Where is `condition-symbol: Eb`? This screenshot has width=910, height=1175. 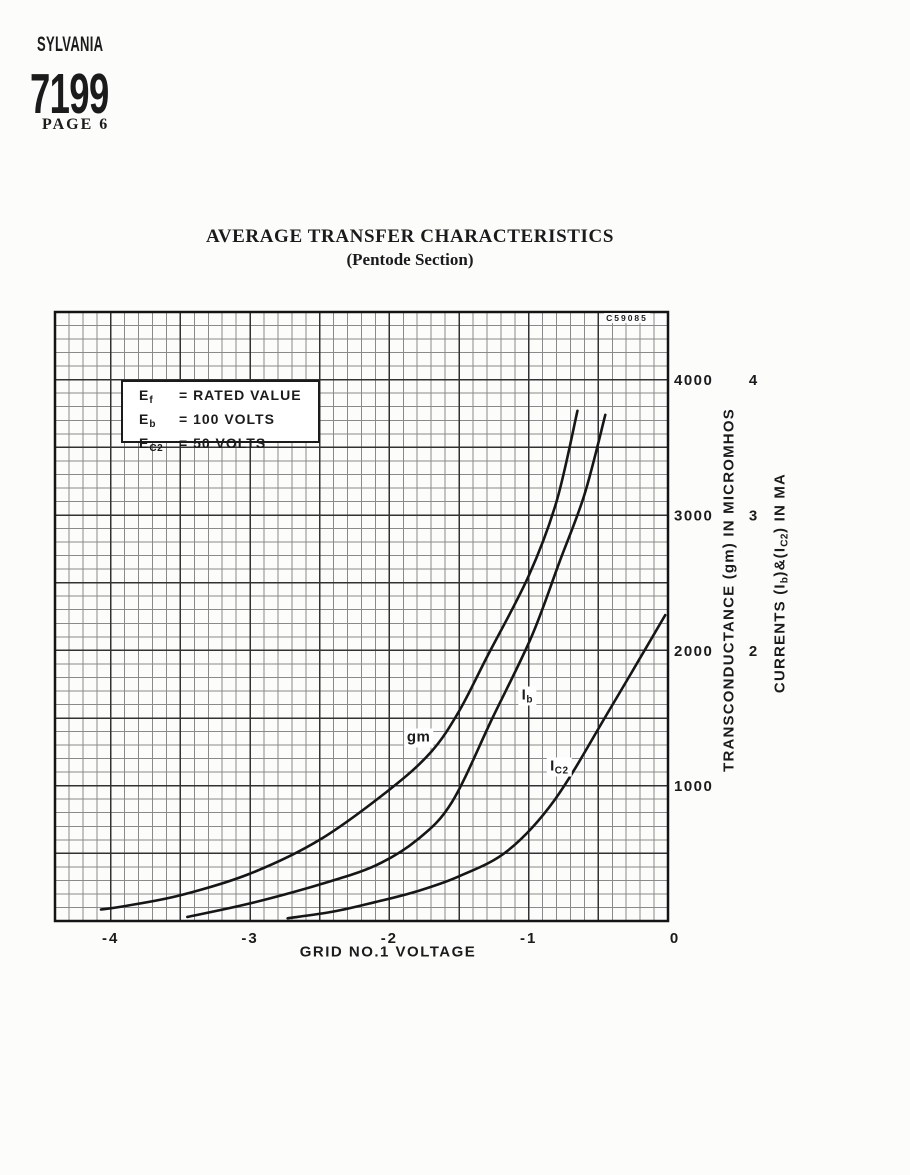
condition-symbol: Eb is located at coordinates (147, 420).